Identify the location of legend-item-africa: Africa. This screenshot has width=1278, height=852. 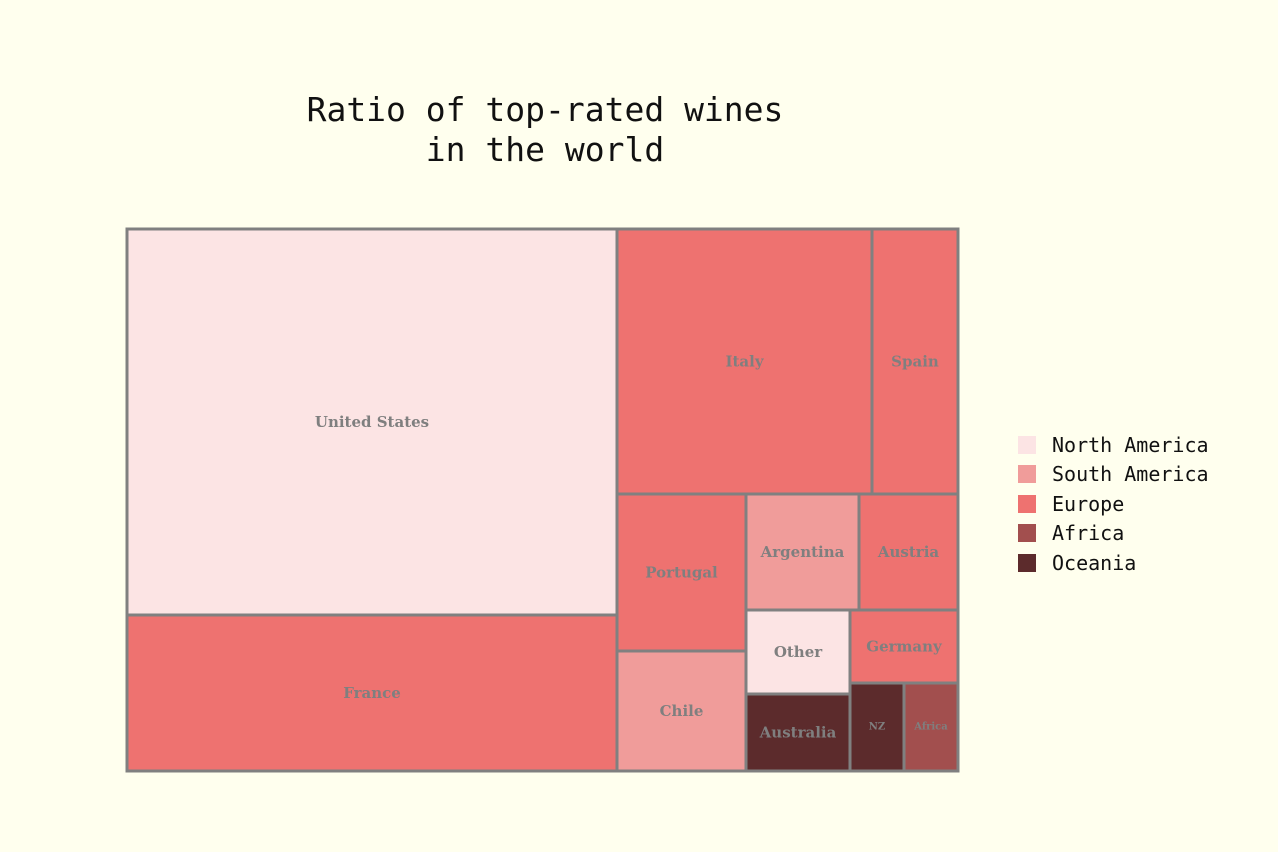
(1113, 534).